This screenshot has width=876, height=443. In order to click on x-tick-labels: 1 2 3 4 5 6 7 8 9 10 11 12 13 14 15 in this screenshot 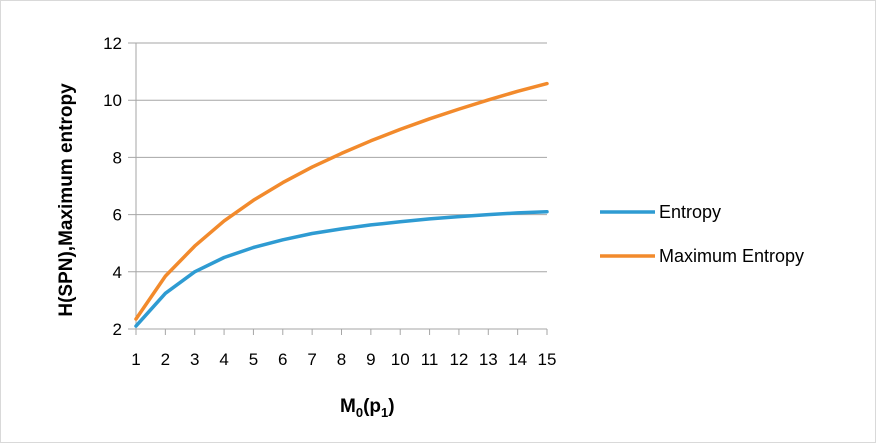, I will do `click(343, 359)`.